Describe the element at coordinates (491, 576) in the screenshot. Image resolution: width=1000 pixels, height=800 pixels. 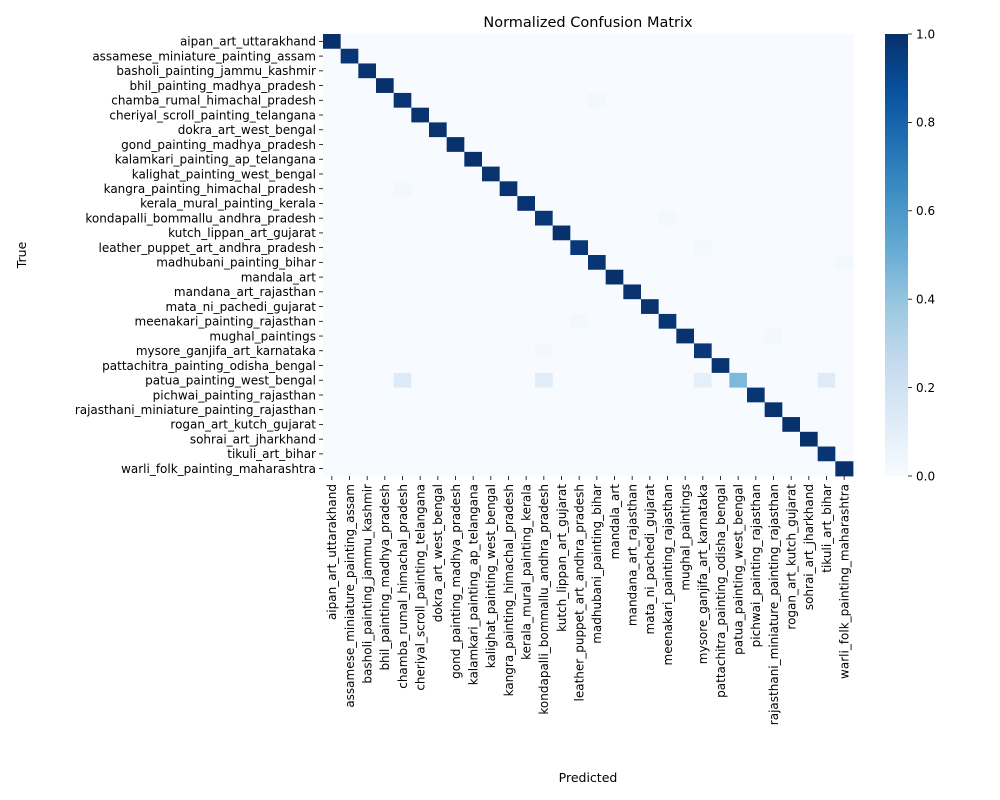
I see `x-tick-label: kalighat_painting_west_bengal` at that location.